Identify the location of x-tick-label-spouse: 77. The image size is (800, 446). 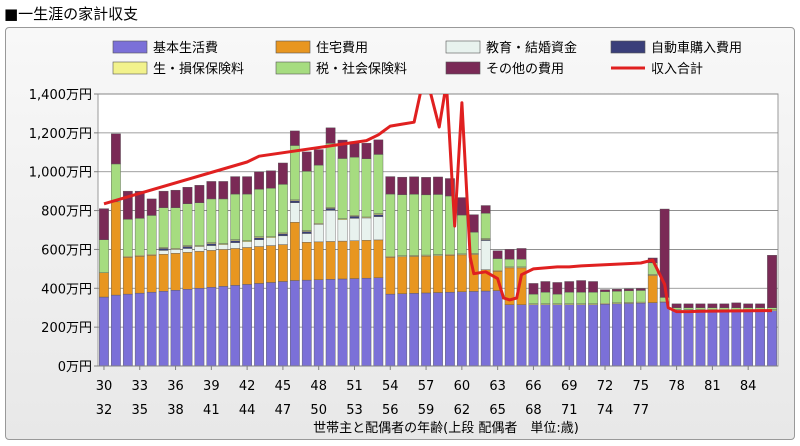
(641, 410).